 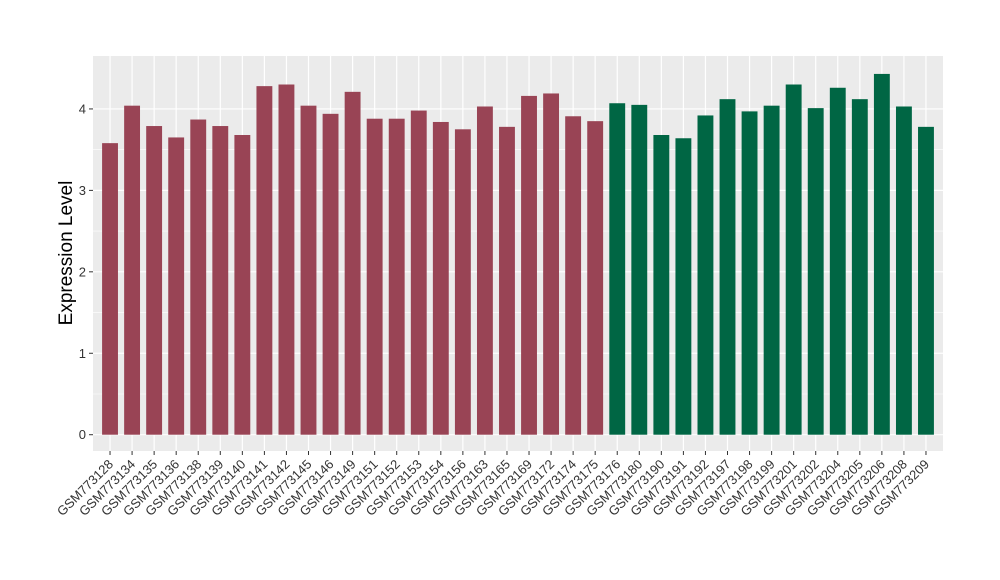 What do you see at coordinates (176, 286) in the screenshot?
I see `bar-gsm773136` at bounding box center [176, 286].